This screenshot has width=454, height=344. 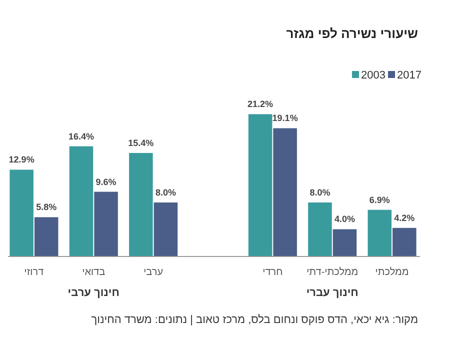 What do you see at coordinates (81, 136) in the screenshot?
I see `data-label: 16.4%` at bounding box center [81, 136].